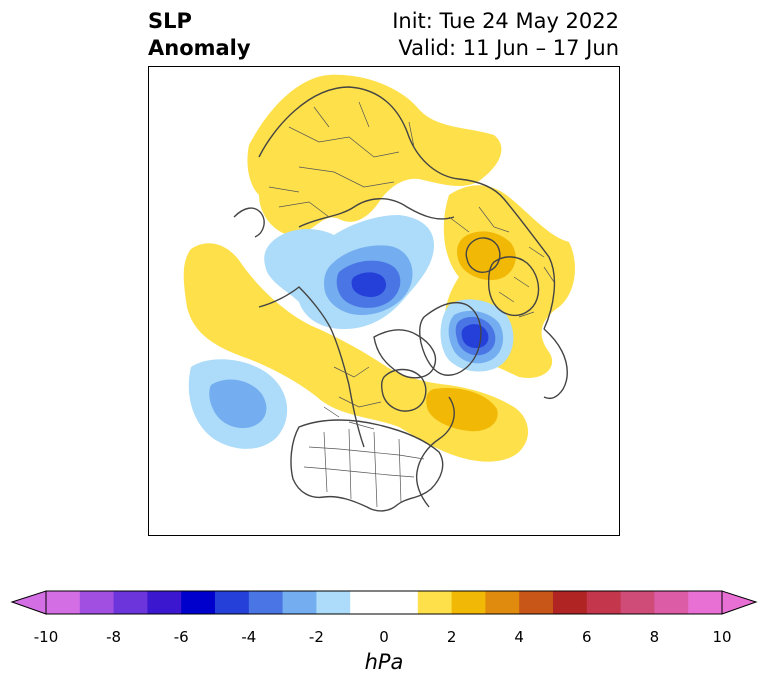 This screenshot has height=686, width=768. What do you see at coordinates (739, 602) in the screenshot?
I see `colorbar-over-arrow` at bounding box center [739, 602].